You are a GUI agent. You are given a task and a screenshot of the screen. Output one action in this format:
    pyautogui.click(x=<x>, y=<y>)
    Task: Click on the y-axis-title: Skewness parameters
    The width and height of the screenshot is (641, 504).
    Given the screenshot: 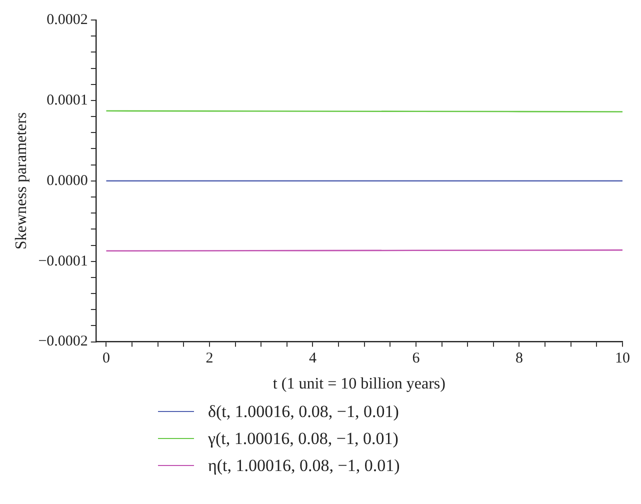 What is the action you would take?
    pyautogui.click(x=21, y=181)
    